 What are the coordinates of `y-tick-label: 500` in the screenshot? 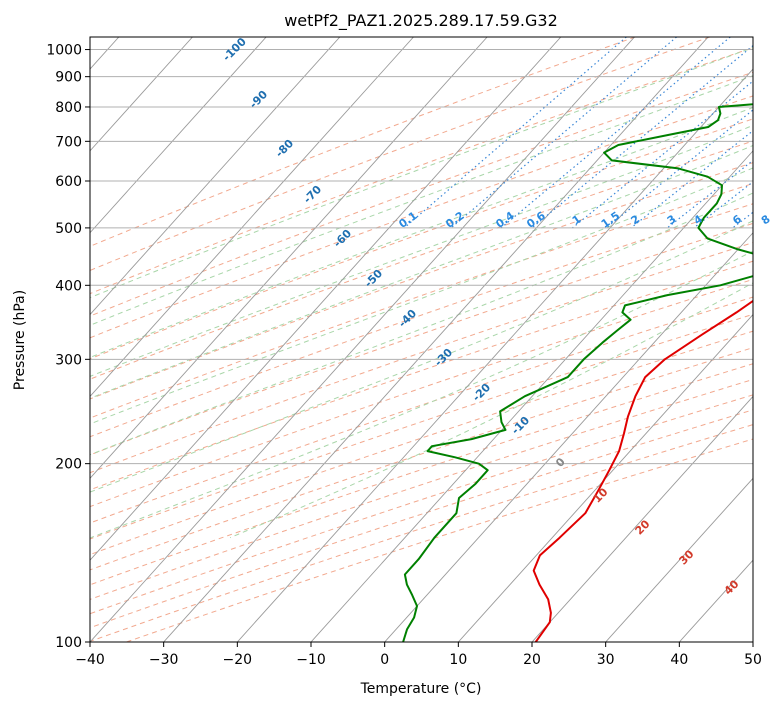 It's located at (68, 229).